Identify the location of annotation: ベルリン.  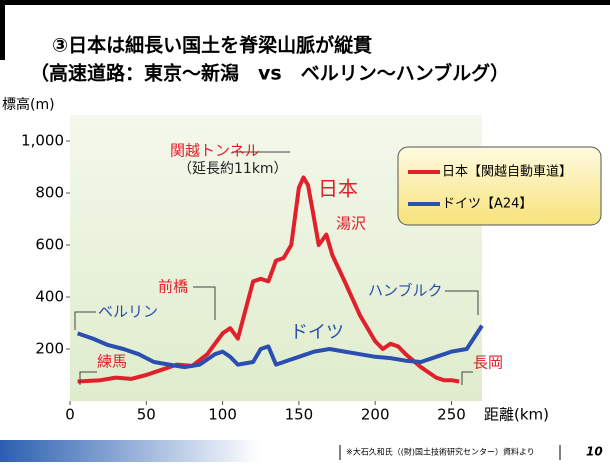
(128, 312).